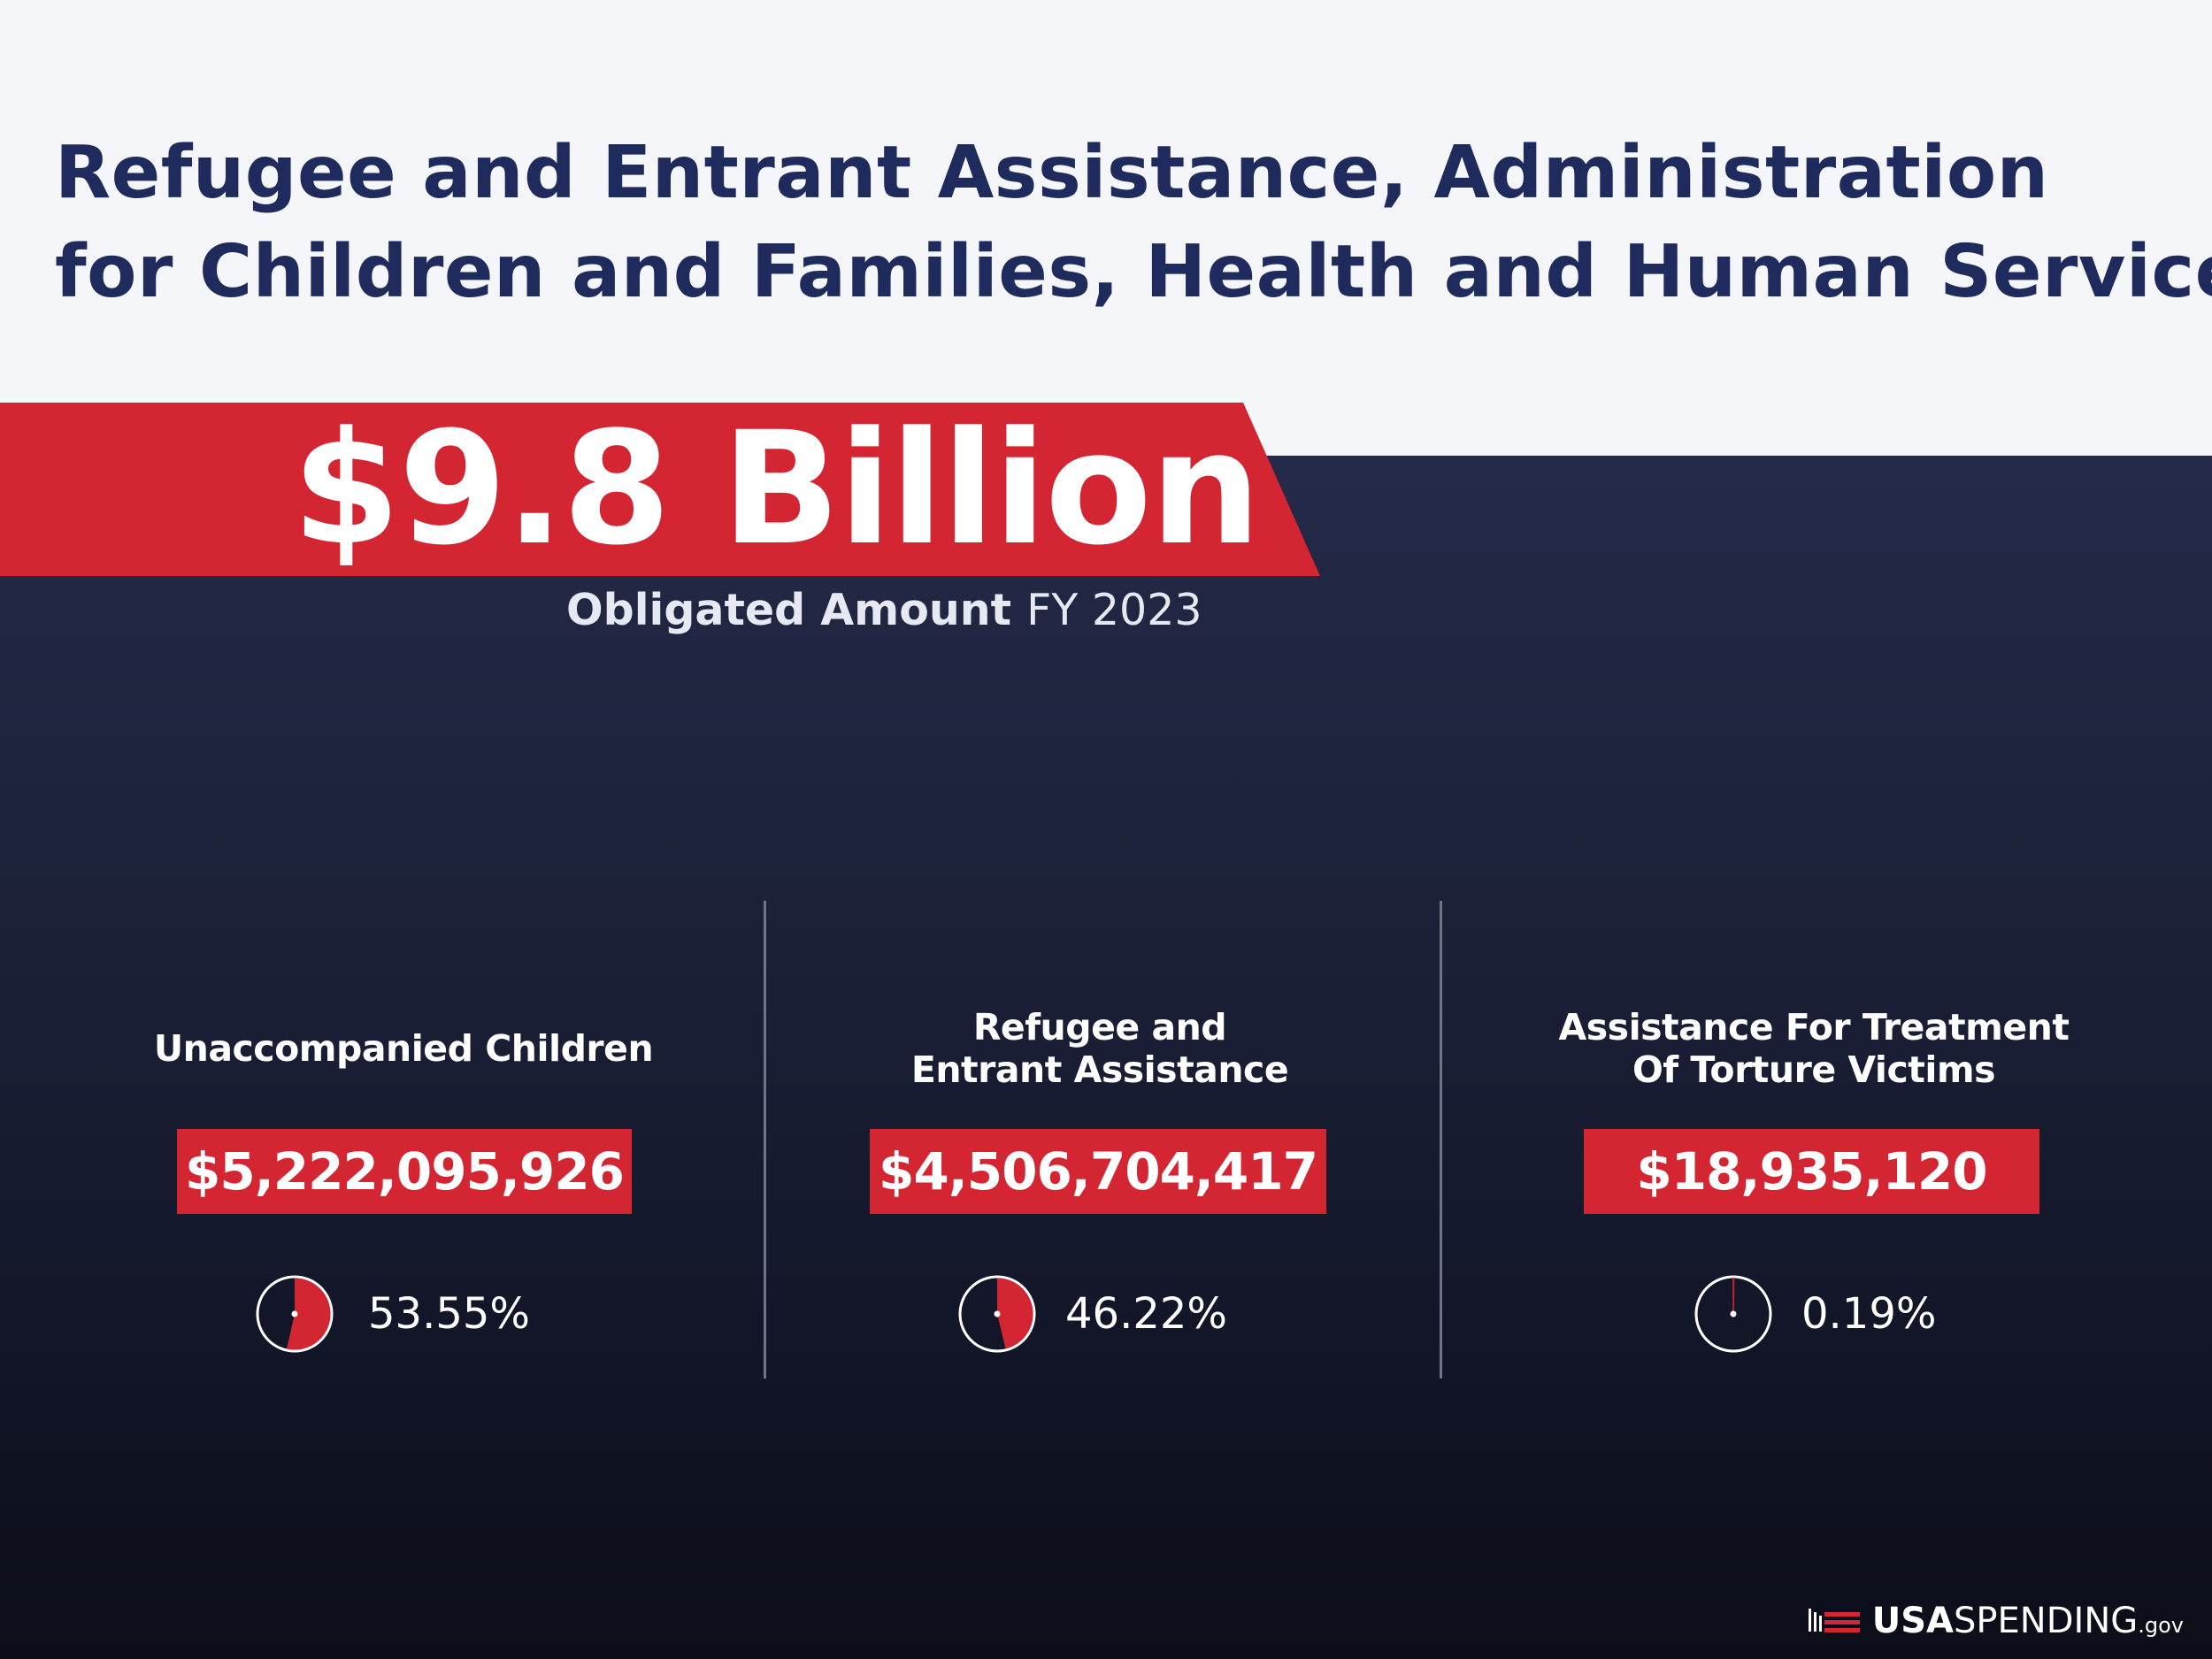 The width and height of the screenshot is (2212, 1659). I want to click on caption-year: FY 2023, so click(1114, 610).